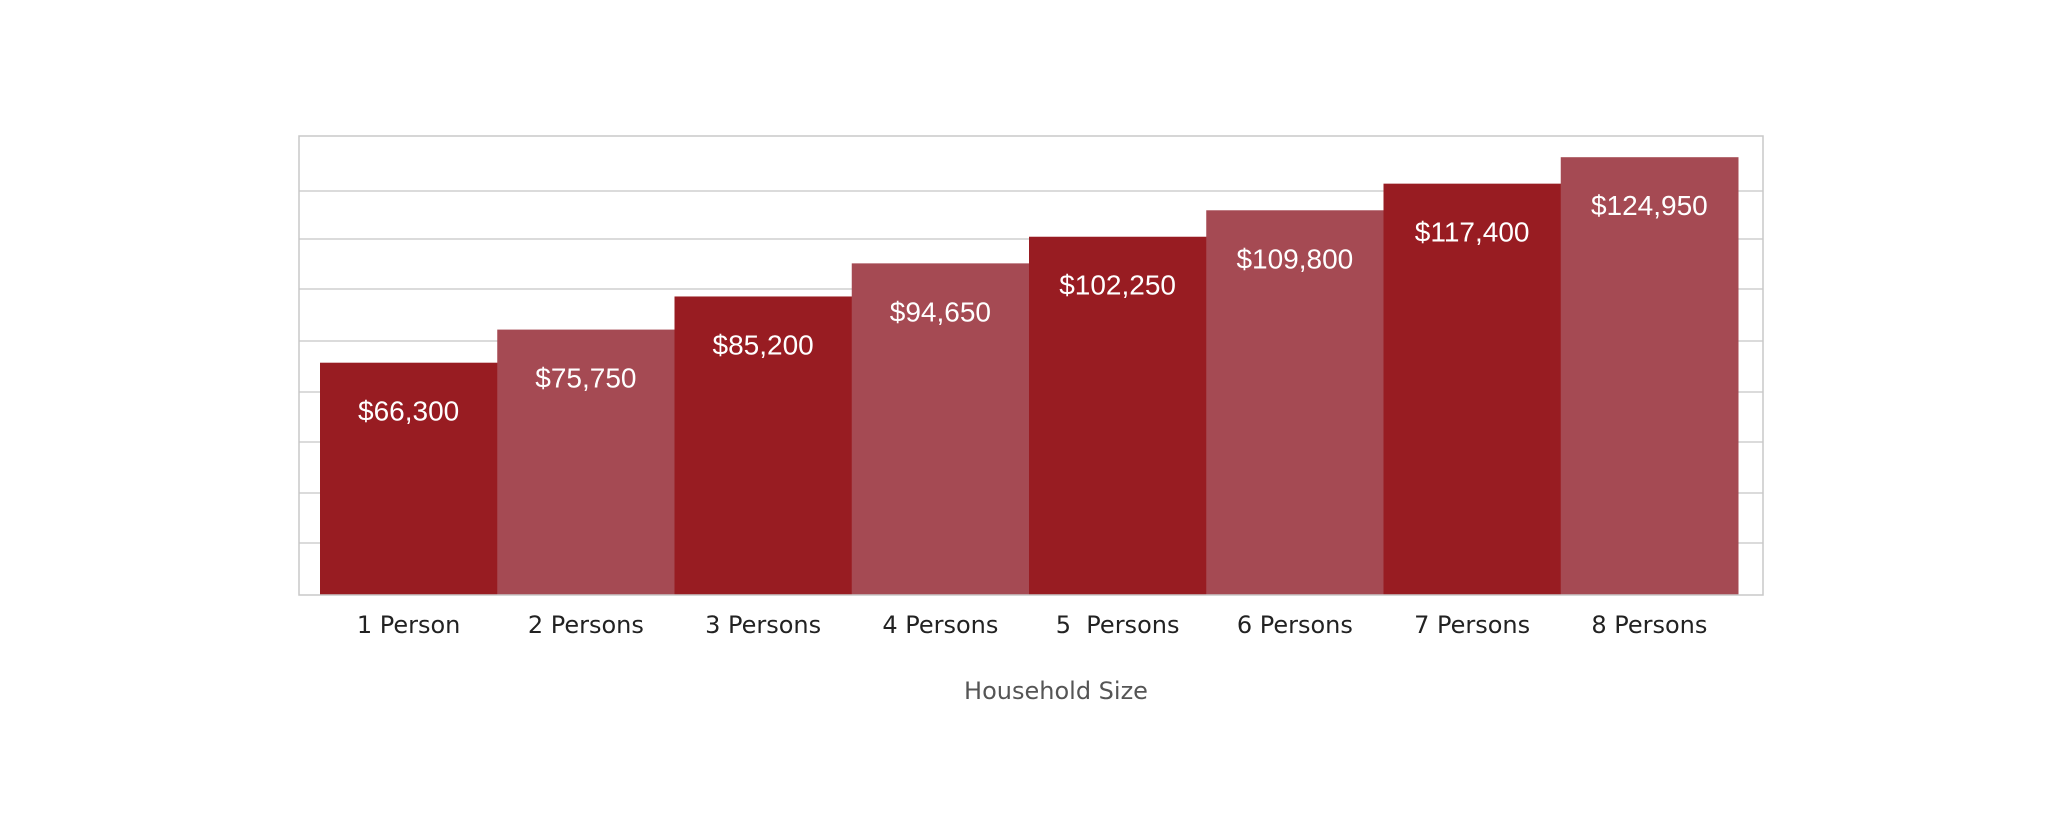 The image size is (2048, 830). I want to click on category-label: 5 Persons, so click(1118, 625).